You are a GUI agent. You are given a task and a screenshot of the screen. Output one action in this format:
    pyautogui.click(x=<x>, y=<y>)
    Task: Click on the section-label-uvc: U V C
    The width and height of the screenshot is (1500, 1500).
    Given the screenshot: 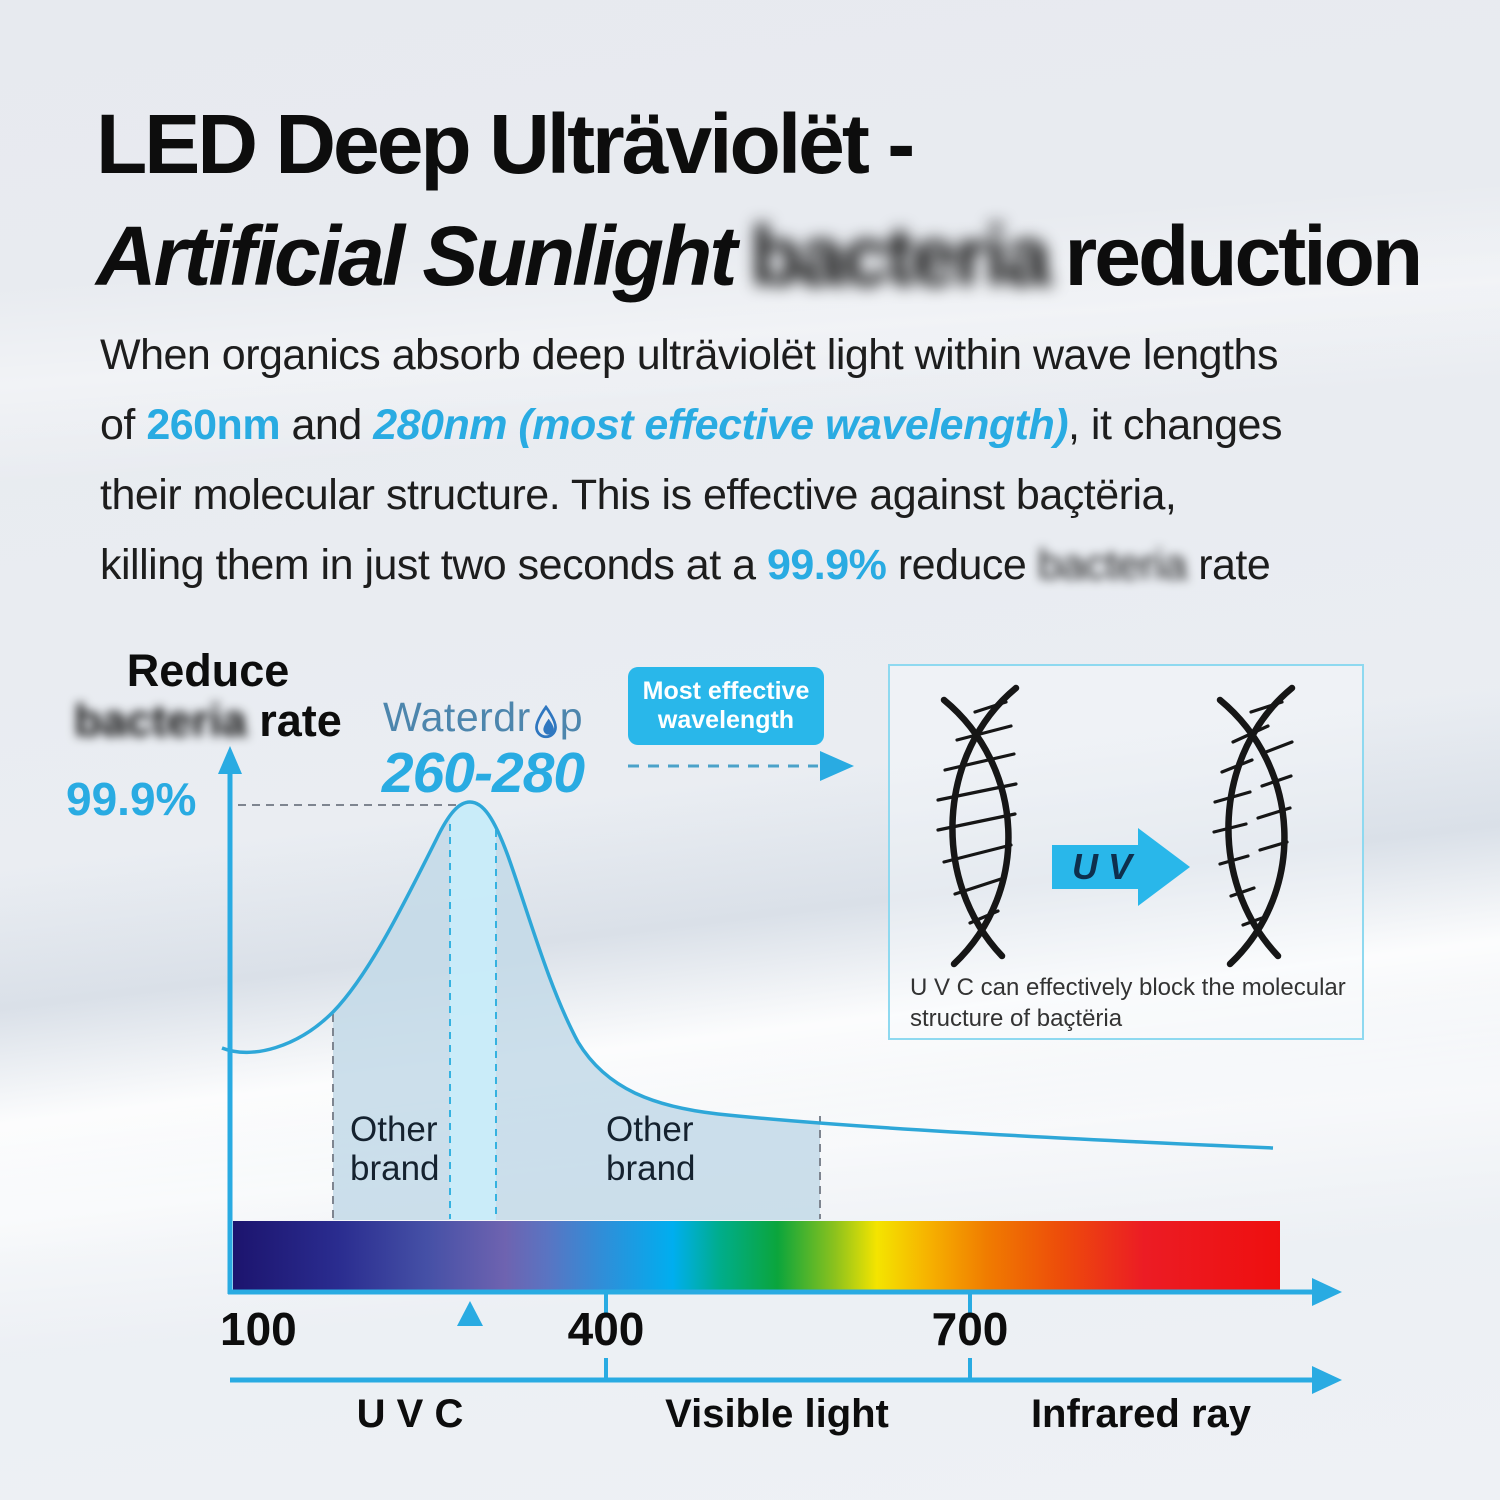 What is the action you would take?
    pyautogui.click(x=410, y=1414)
    